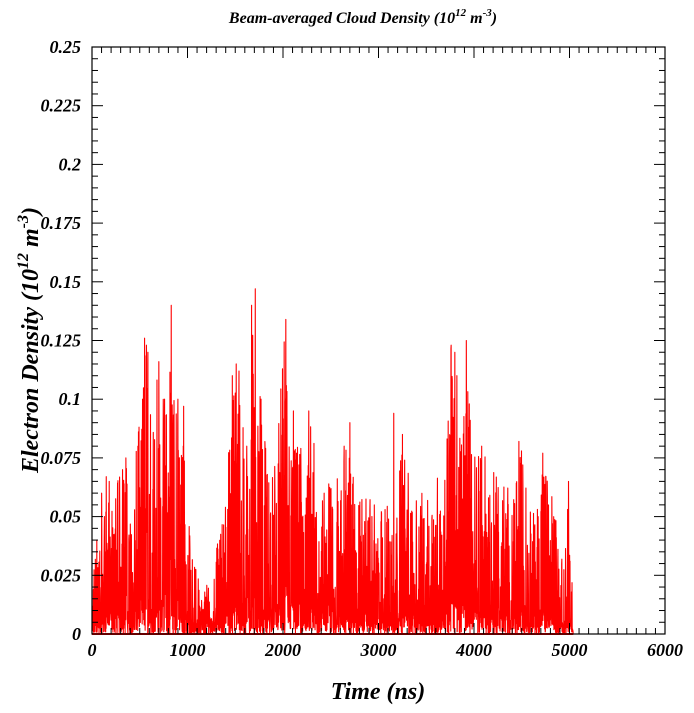 The height and width of the screenshot is (713, 694). Describe the element at coordinates (61, 106) in the screenshot. I see `y-tick-label: 0.225` at that location.